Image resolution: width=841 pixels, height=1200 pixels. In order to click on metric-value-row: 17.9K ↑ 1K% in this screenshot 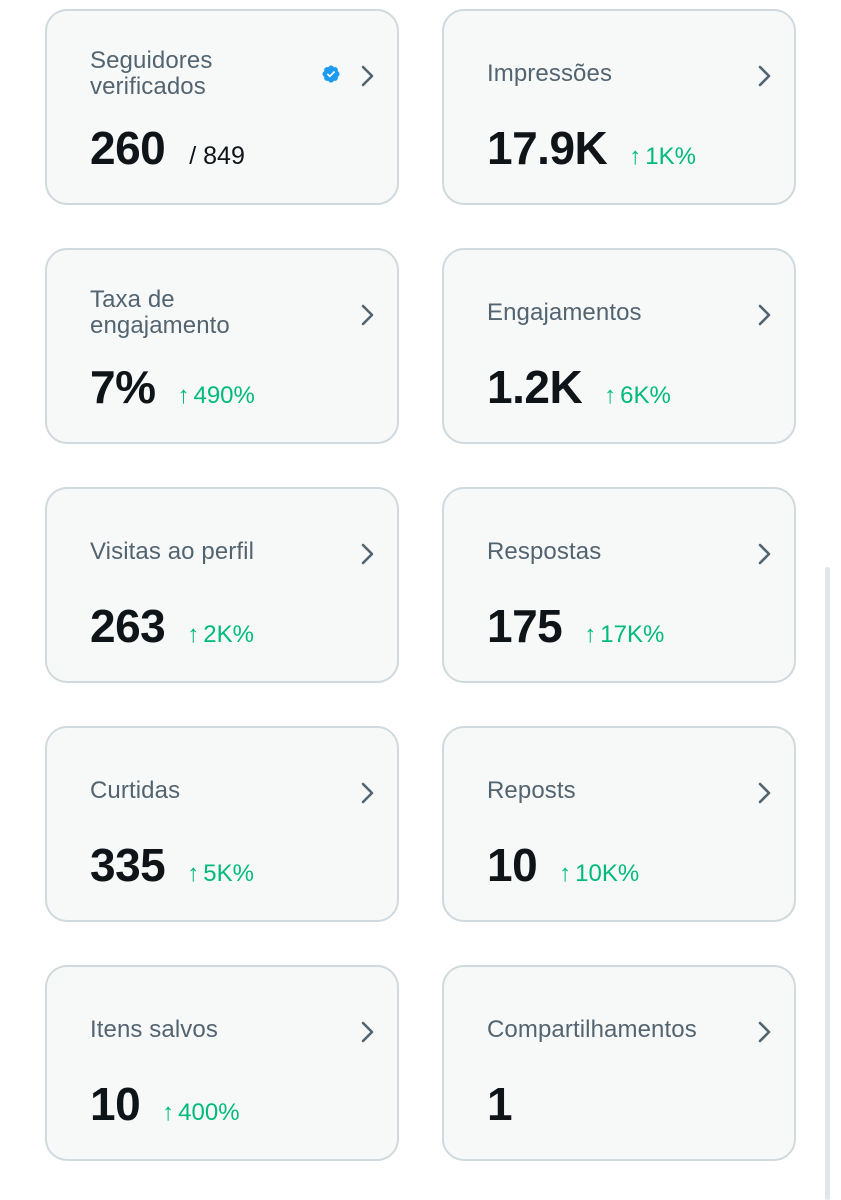, I will do `click(591, 151)`.